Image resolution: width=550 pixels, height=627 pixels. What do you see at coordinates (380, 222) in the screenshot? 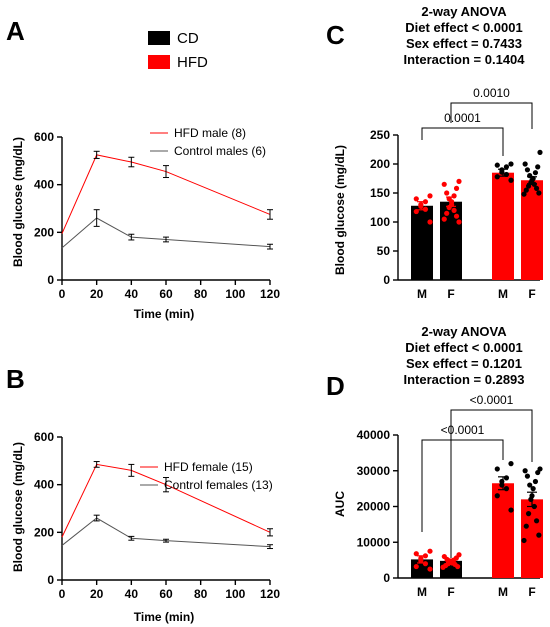
I see `panel-c-ytick-label: 100` at bounding box center [380, 222].